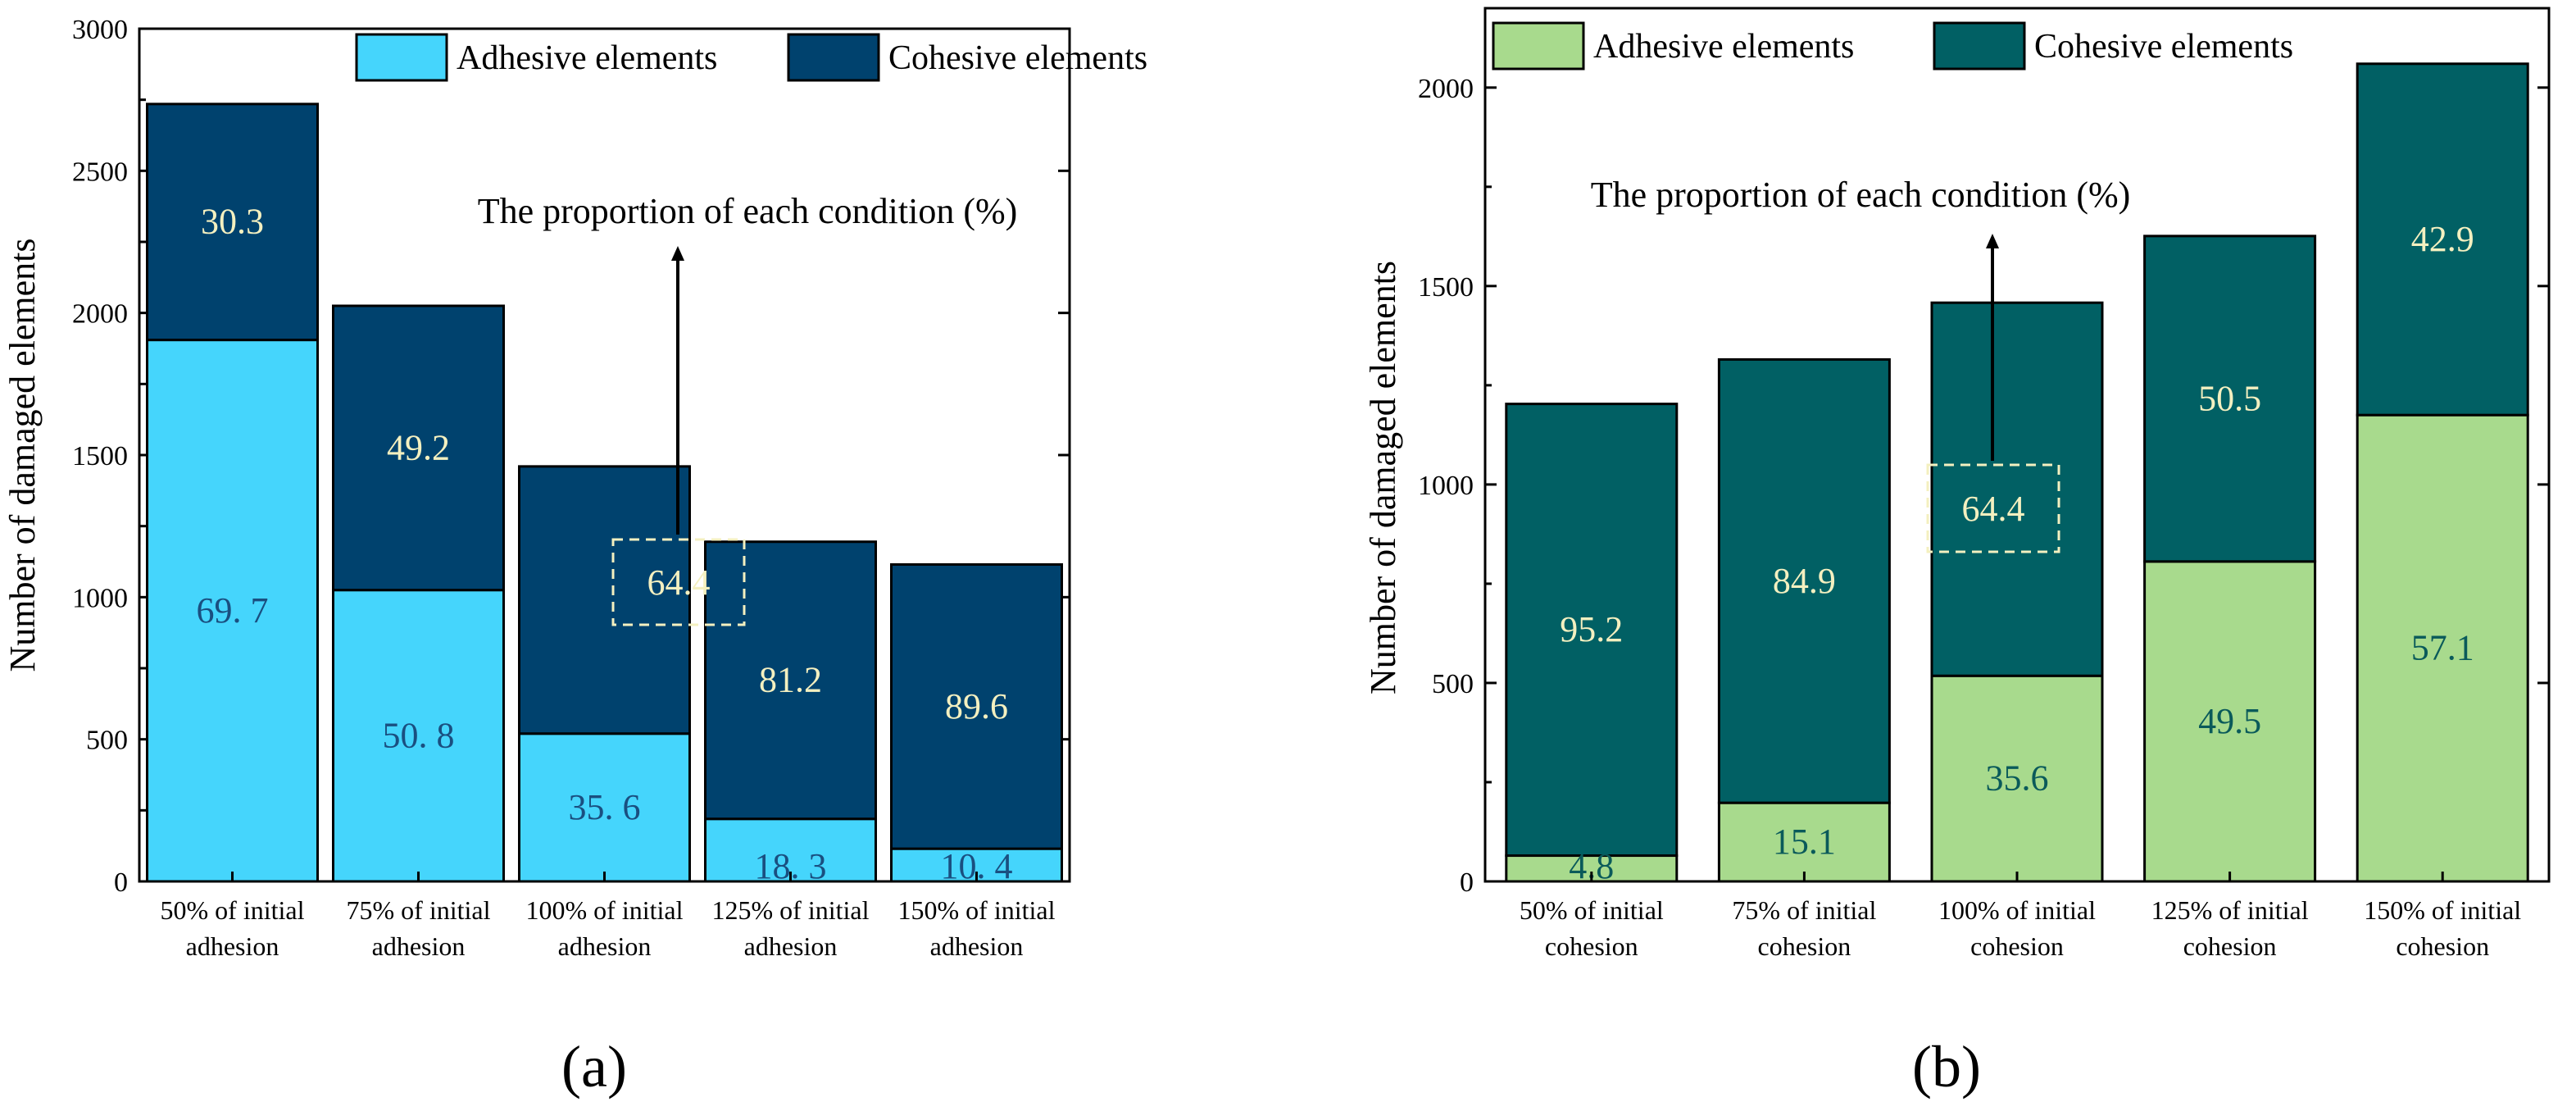  I want to click on bar-label-cohesive: 30.3, so click(232, 222).